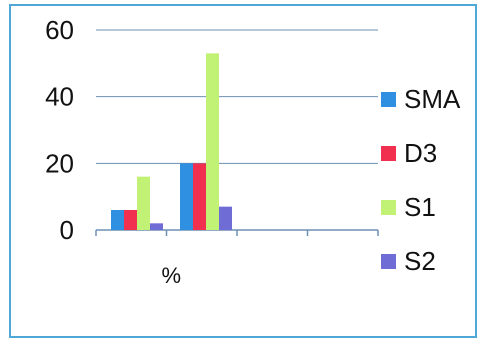 The image size is (487, 342). Describe the element at coordinates (59, 97) in the screenshot. I see `y-tick-label: 40` at that location.